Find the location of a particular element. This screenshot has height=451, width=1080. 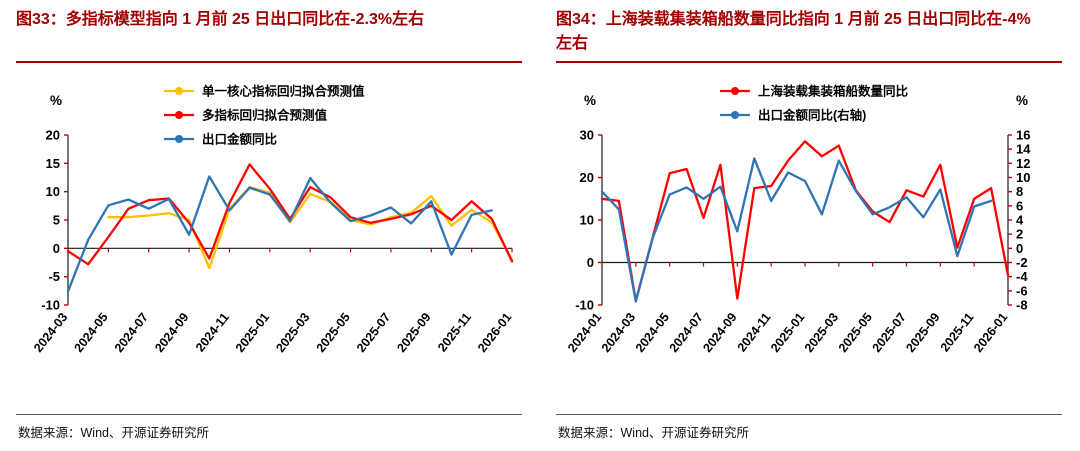

legend-label: 单一核心指标回归拟合预测值 is located at coordinates (283, 91).